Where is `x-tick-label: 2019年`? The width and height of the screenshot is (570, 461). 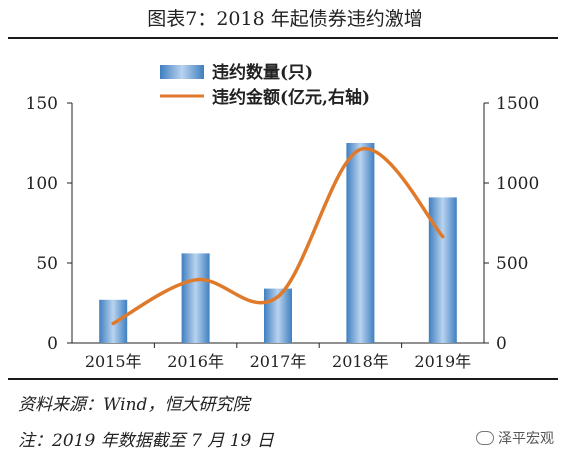 x-tick-label: 2019年 is located at coordinates (442, 361).